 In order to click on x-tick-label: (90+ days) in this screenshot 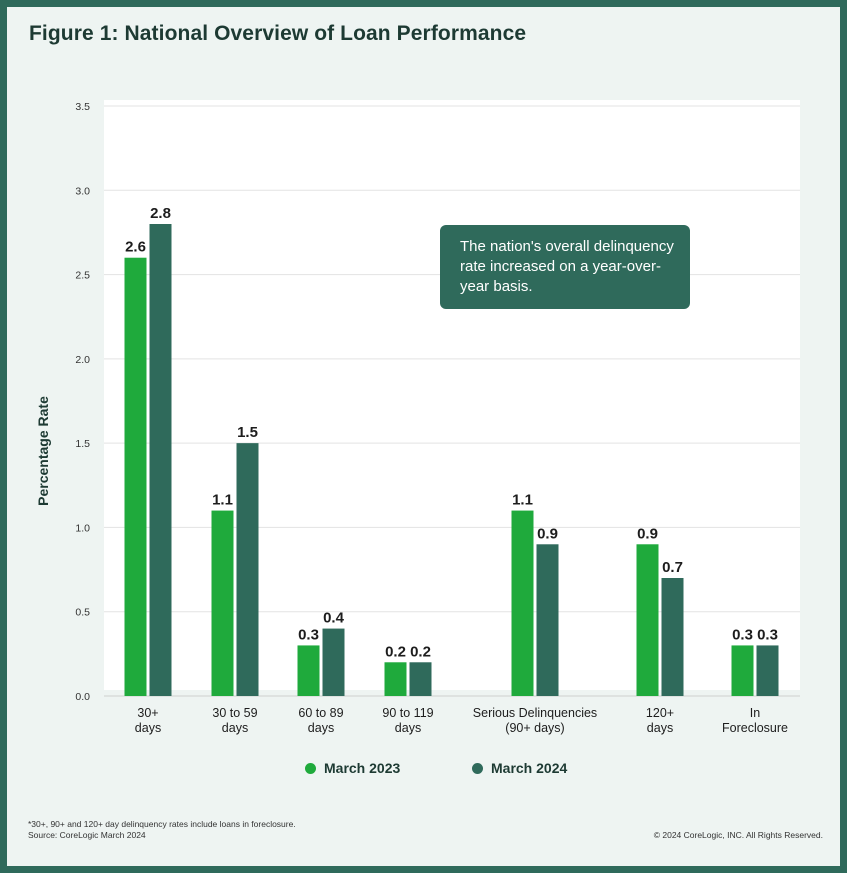, I will do `click(534, 728)`.